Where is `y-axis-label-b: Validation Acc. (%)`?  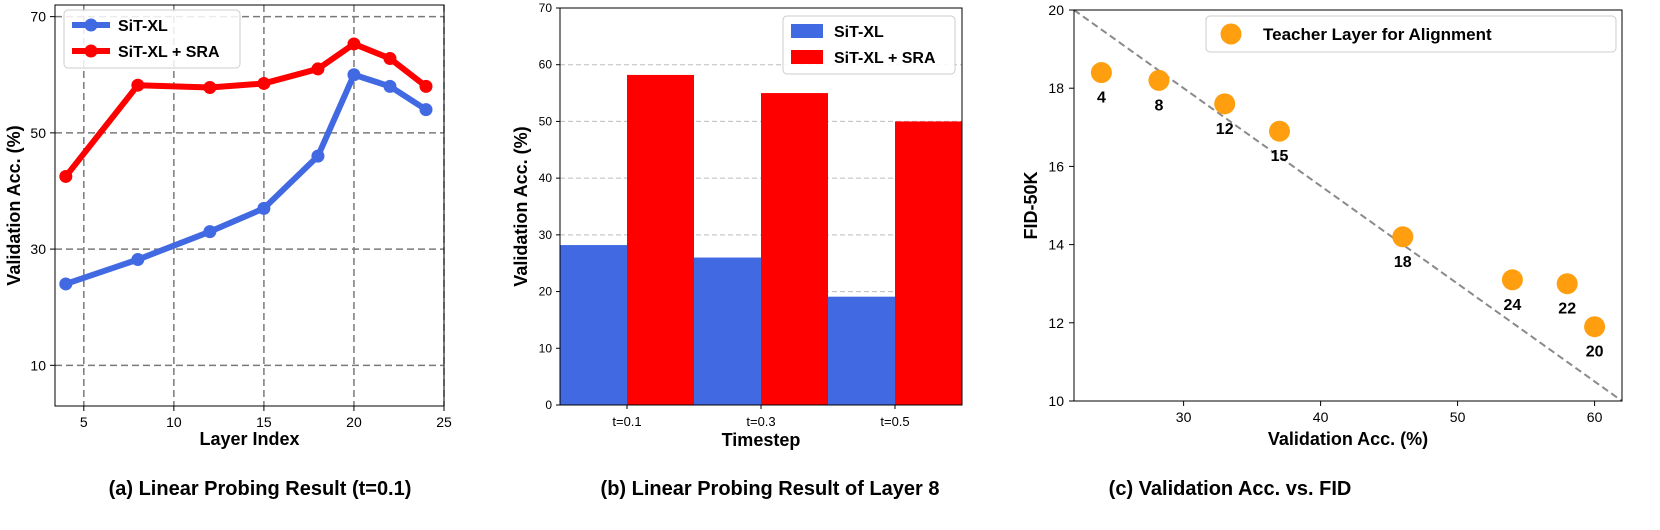
y-axis-label-b: Validation Acc. (%) is located at coordinates (521, 206).